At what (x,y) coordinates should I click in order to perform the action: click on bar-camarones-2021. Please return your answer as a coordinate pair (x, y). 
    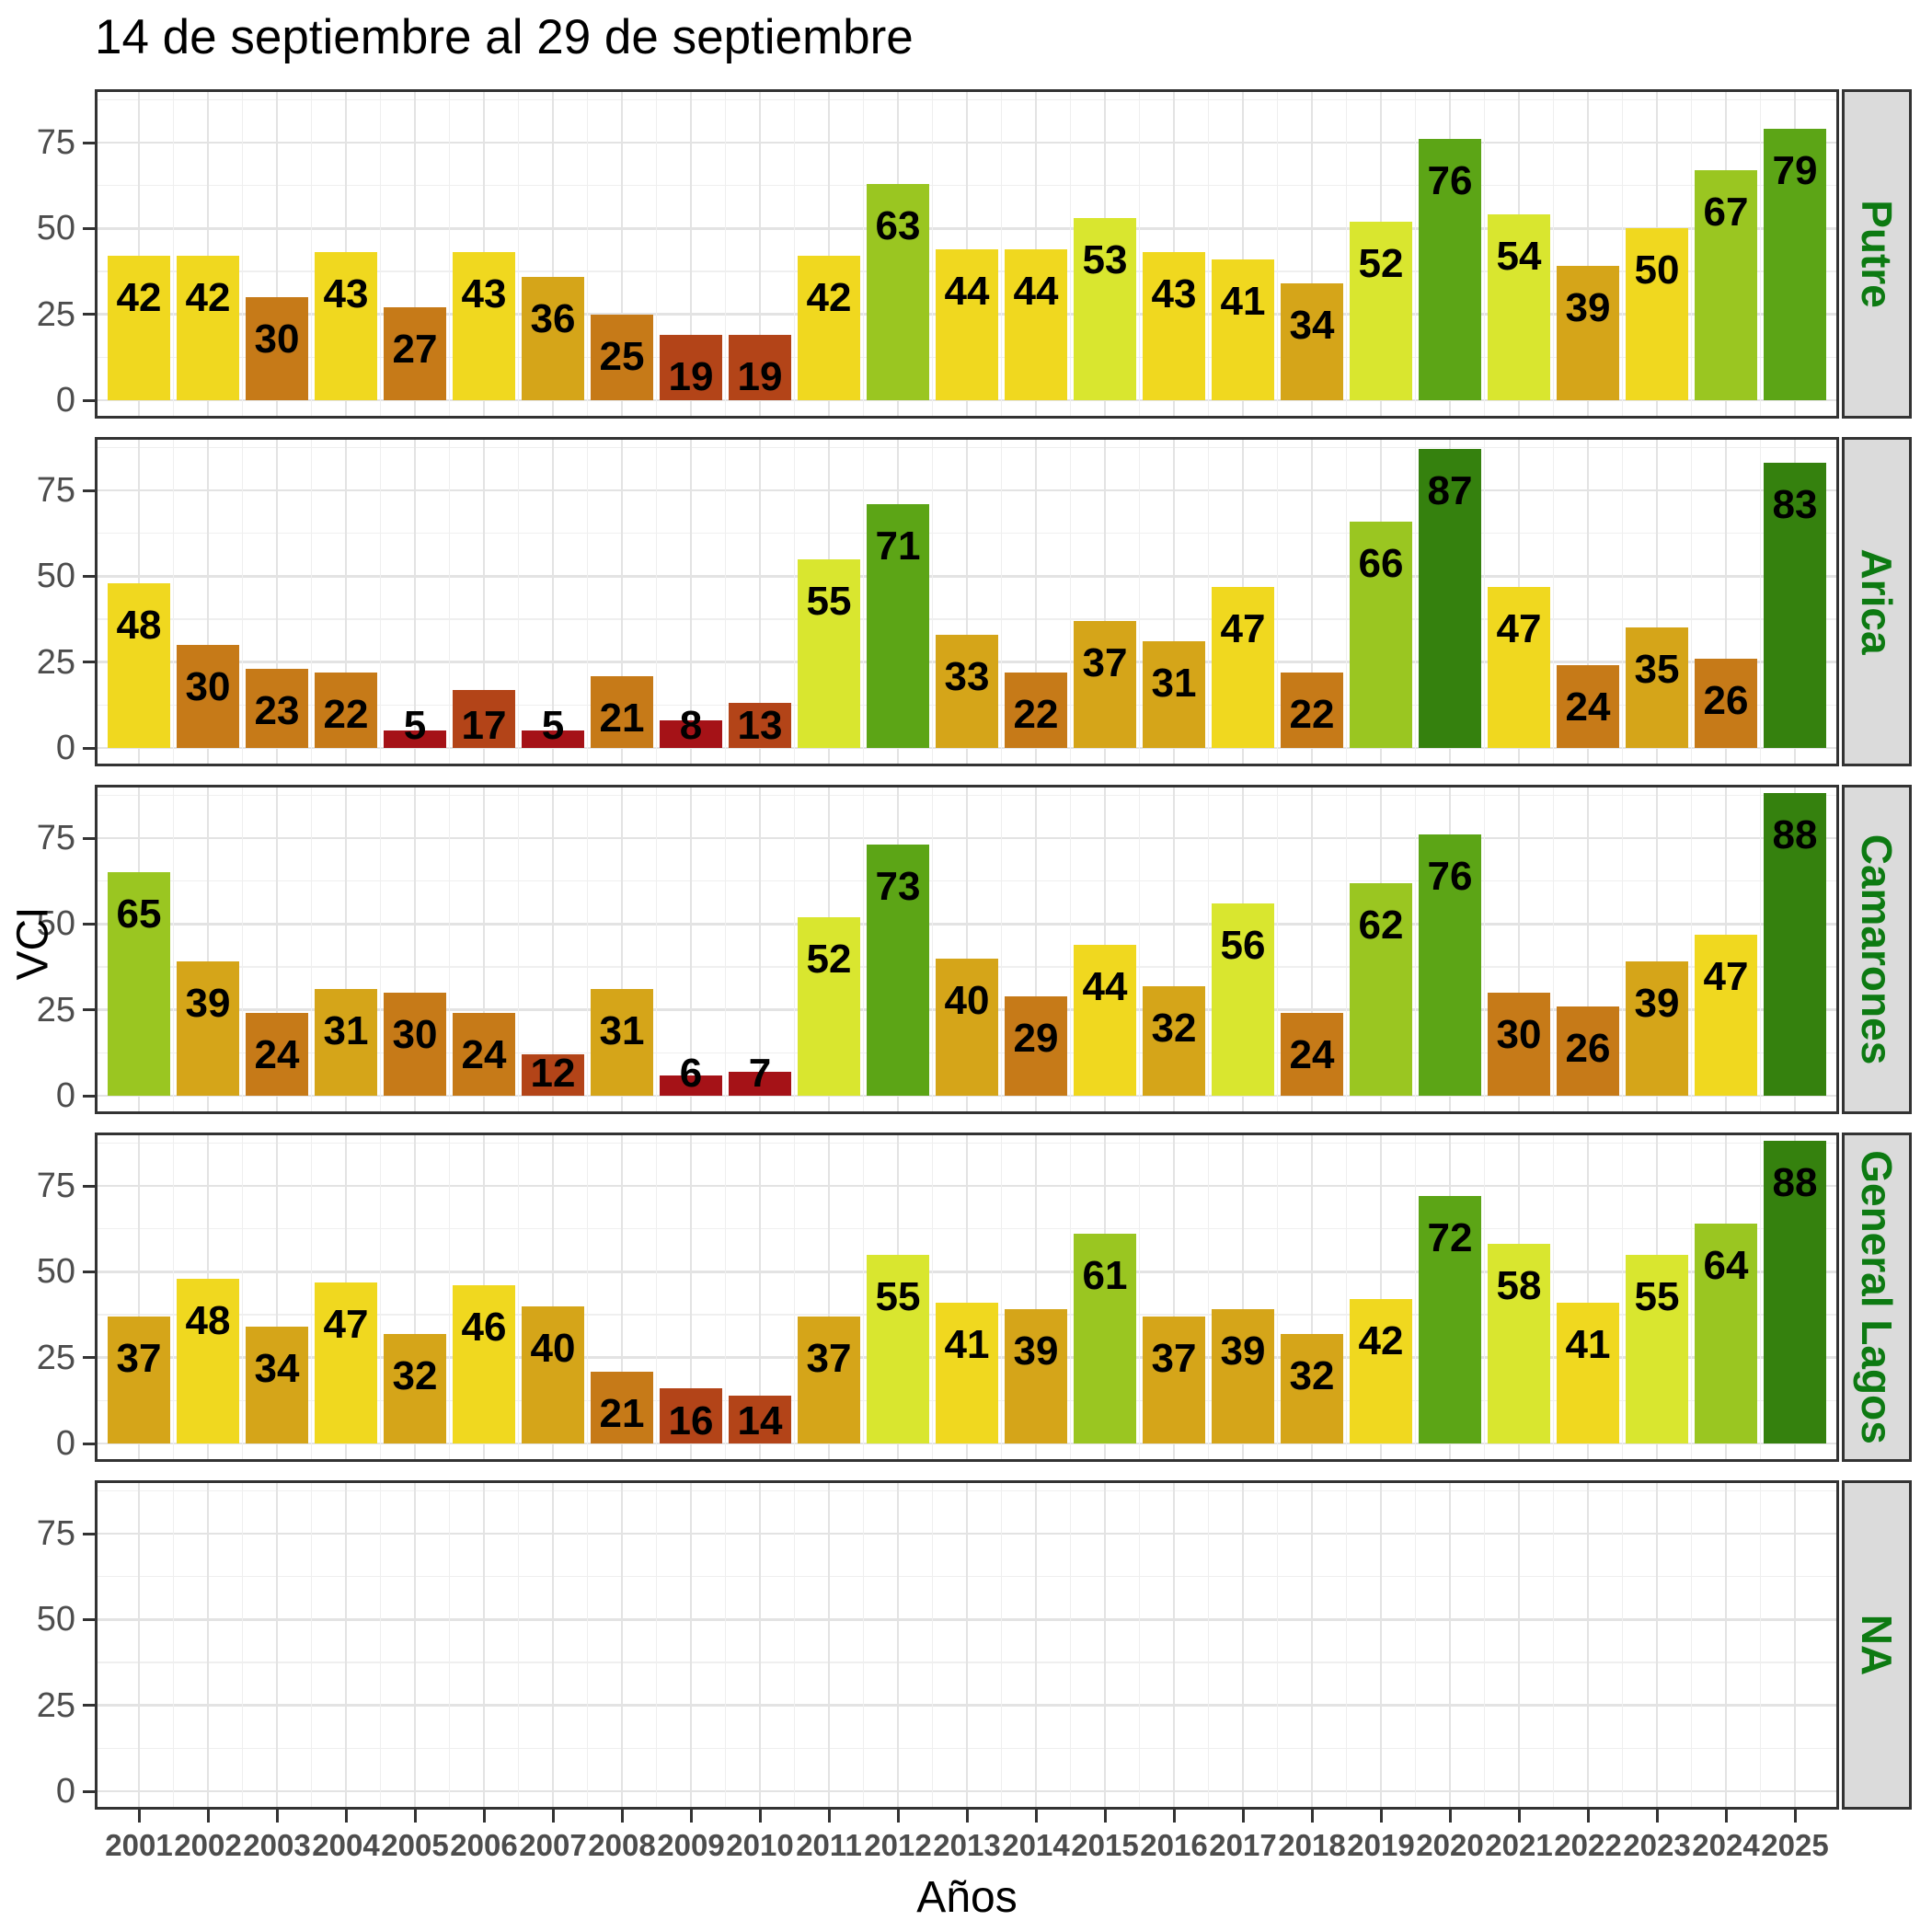
    Looking at the image, I should click on (1519, 1044).